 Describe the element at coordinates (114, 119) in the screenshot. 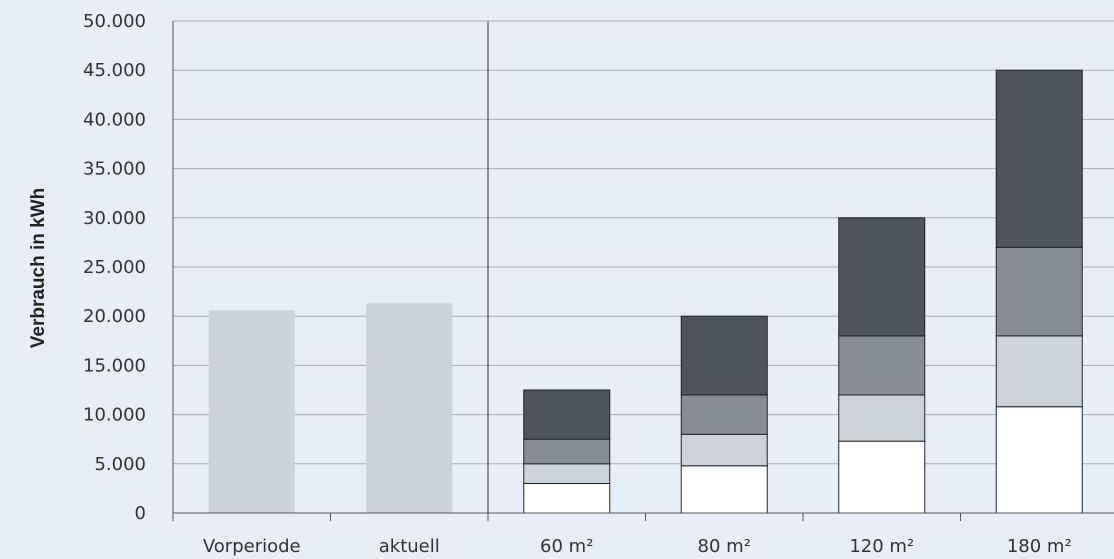

I see `y-tick-label: 40.000` at that location.